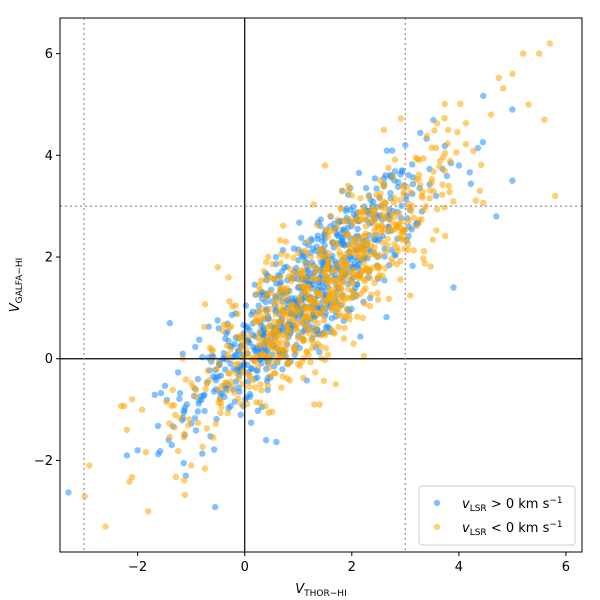  What do you see at coordinates (137, 567) in the screenshot?
I see `x-tick-label: −2` at bounding box center [137, 567].